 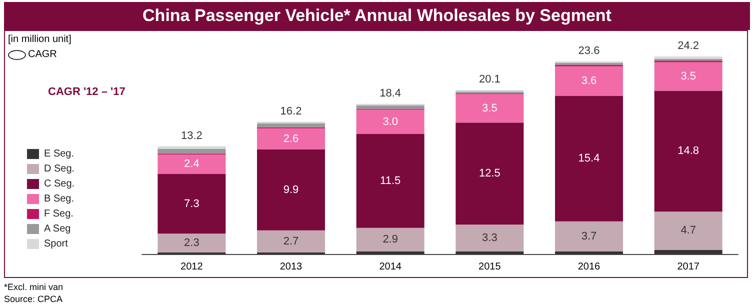 I want to click on data-label: 2.9, so click(x=390, y=240).